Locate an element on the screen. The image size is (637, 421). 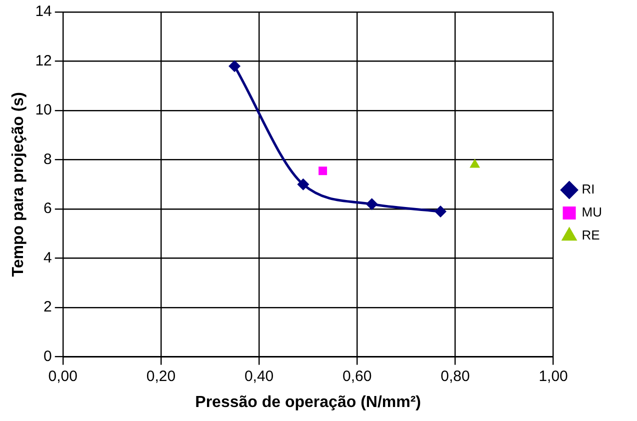
x-tick-label: 0,60 is located at coordinates (357, 376).